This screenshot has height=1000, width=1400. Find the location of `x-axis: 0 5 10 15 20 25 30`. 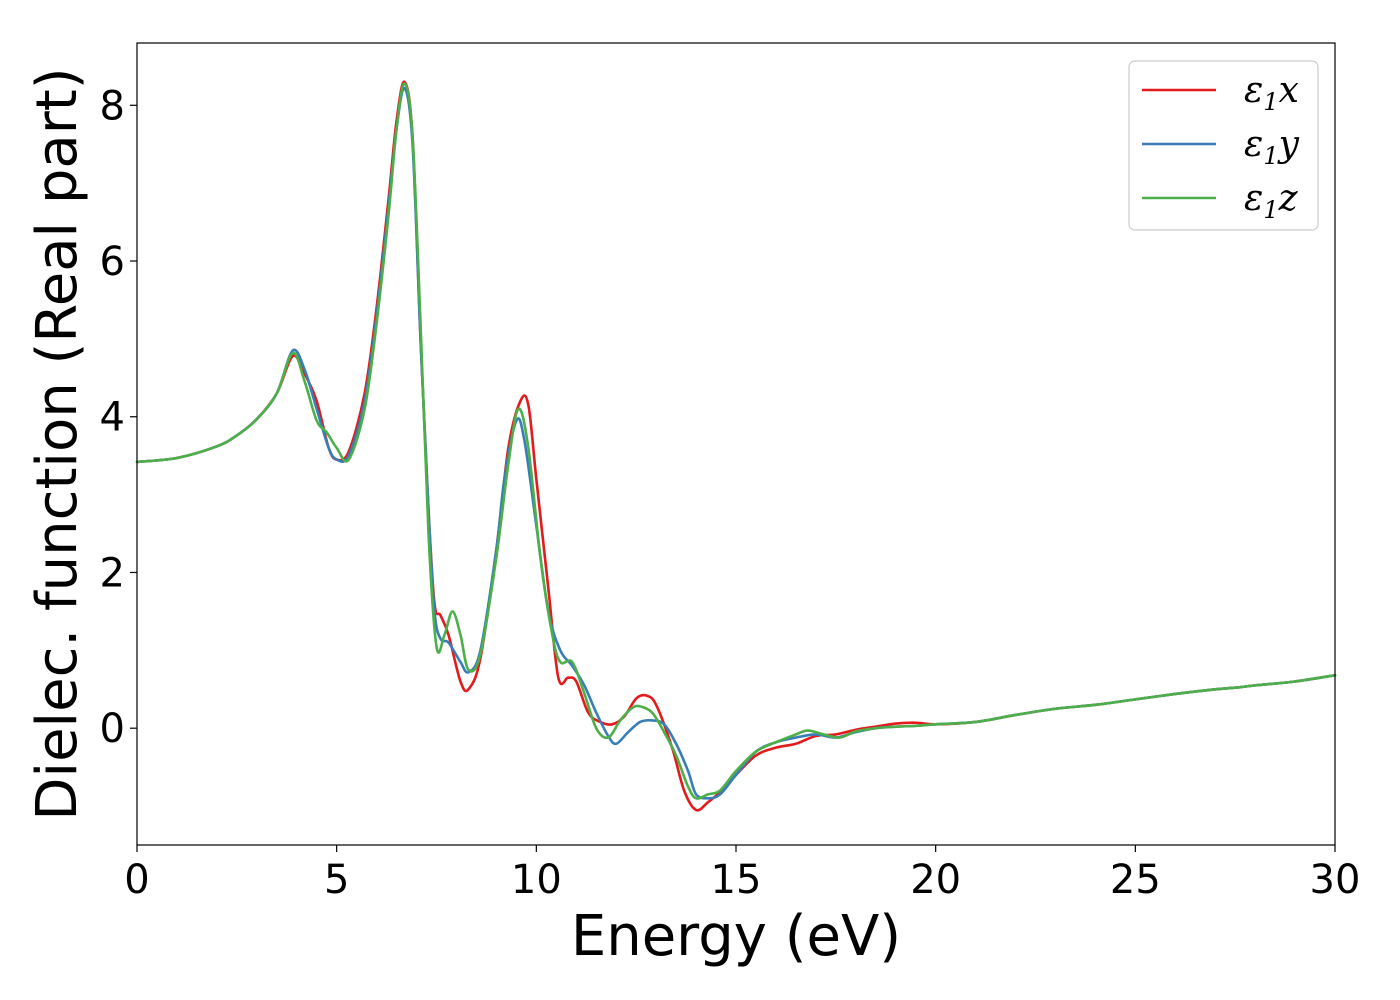

x-axis: 0 5 10 15 20 25 30 is located at coordinates (742, 874).